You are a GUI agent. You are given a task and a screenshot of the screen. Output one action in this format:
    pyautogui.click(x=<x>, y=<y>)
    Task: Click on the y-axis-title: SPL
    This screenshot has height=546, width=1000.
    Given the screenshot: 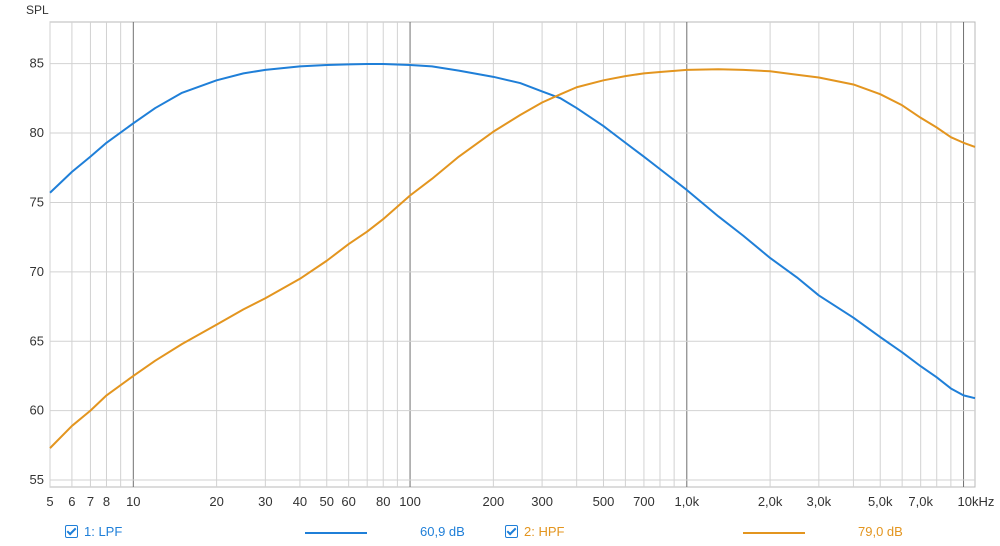 What is the action you would take?
    pyautogui.click(x=37, y=10)
    